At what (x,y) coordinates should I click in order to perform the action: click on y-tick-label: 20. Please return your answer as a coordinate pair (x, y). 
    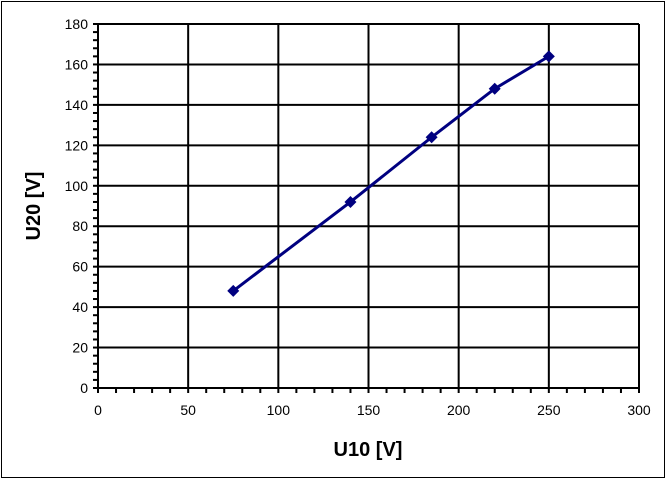
    Looking at the image, I should click on (80, 348).